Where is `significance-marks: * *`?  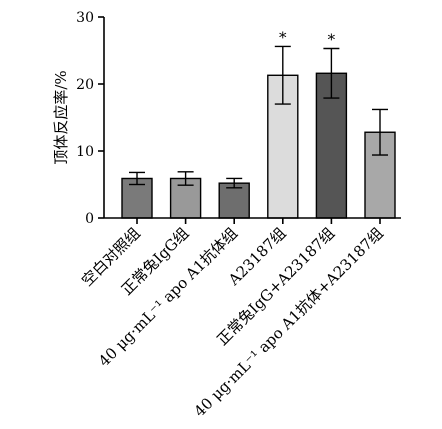 significance-marks: * * is located at coordinates (307, 38).